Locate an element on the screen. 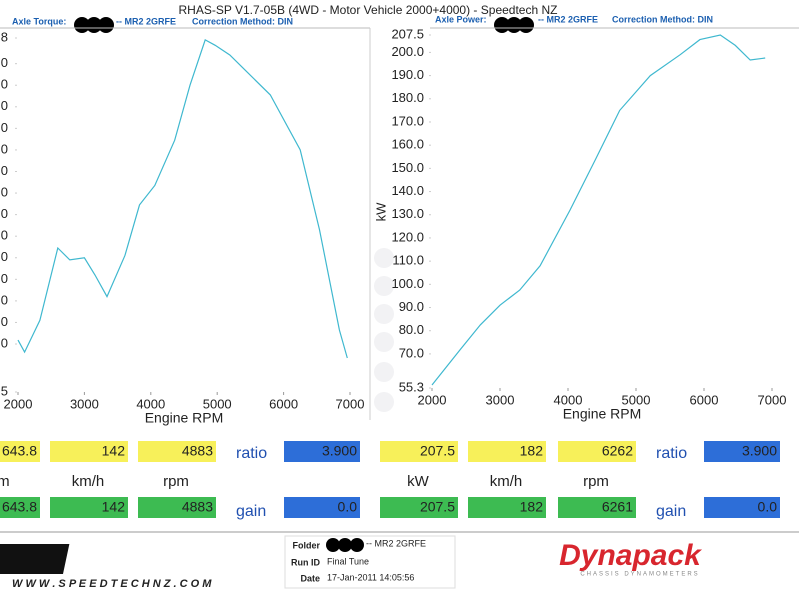  current-readout: 4883 is located at coordinates (197, 507).